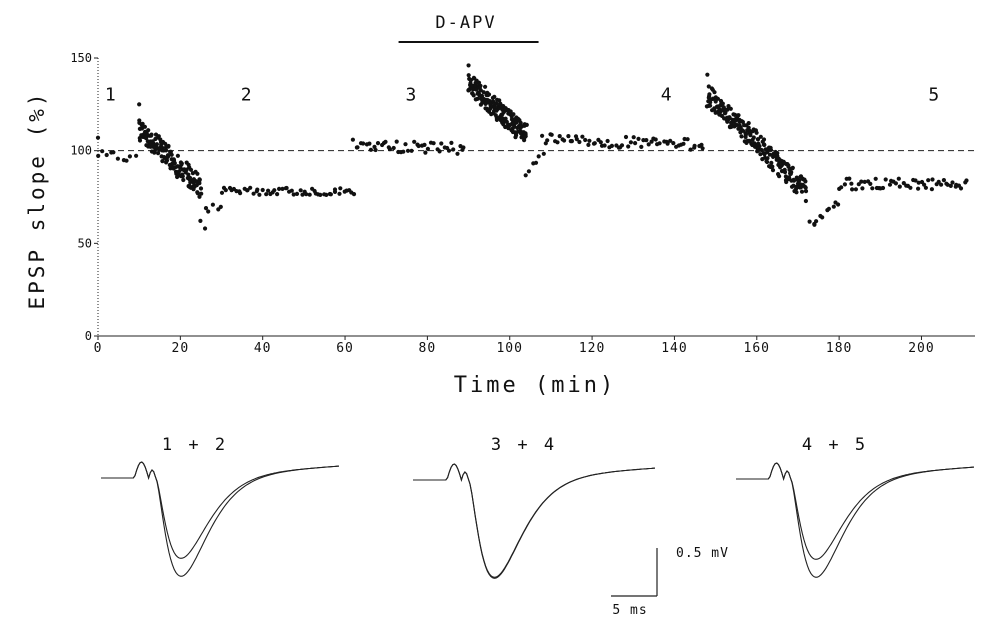  I want to click on scale-bar-time-label: 5 ms, so click(629, 610).